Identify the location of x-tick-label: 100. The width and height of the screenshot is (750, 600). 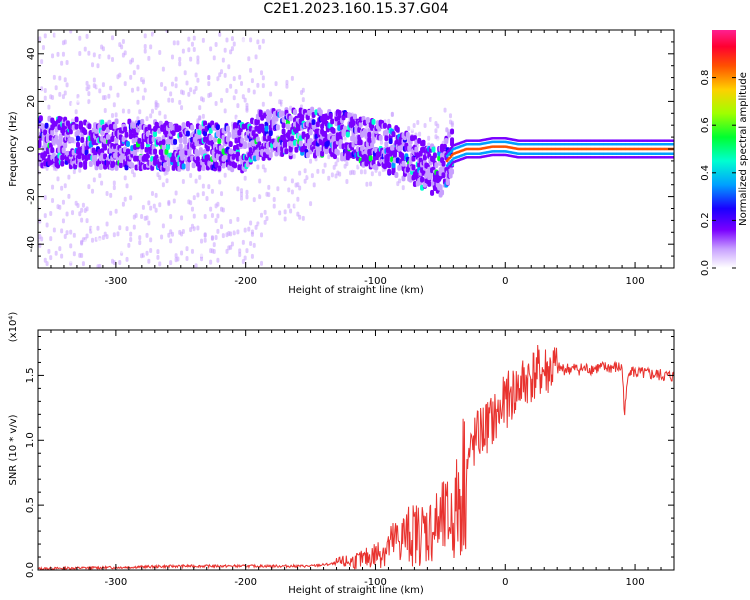
(635, 582).